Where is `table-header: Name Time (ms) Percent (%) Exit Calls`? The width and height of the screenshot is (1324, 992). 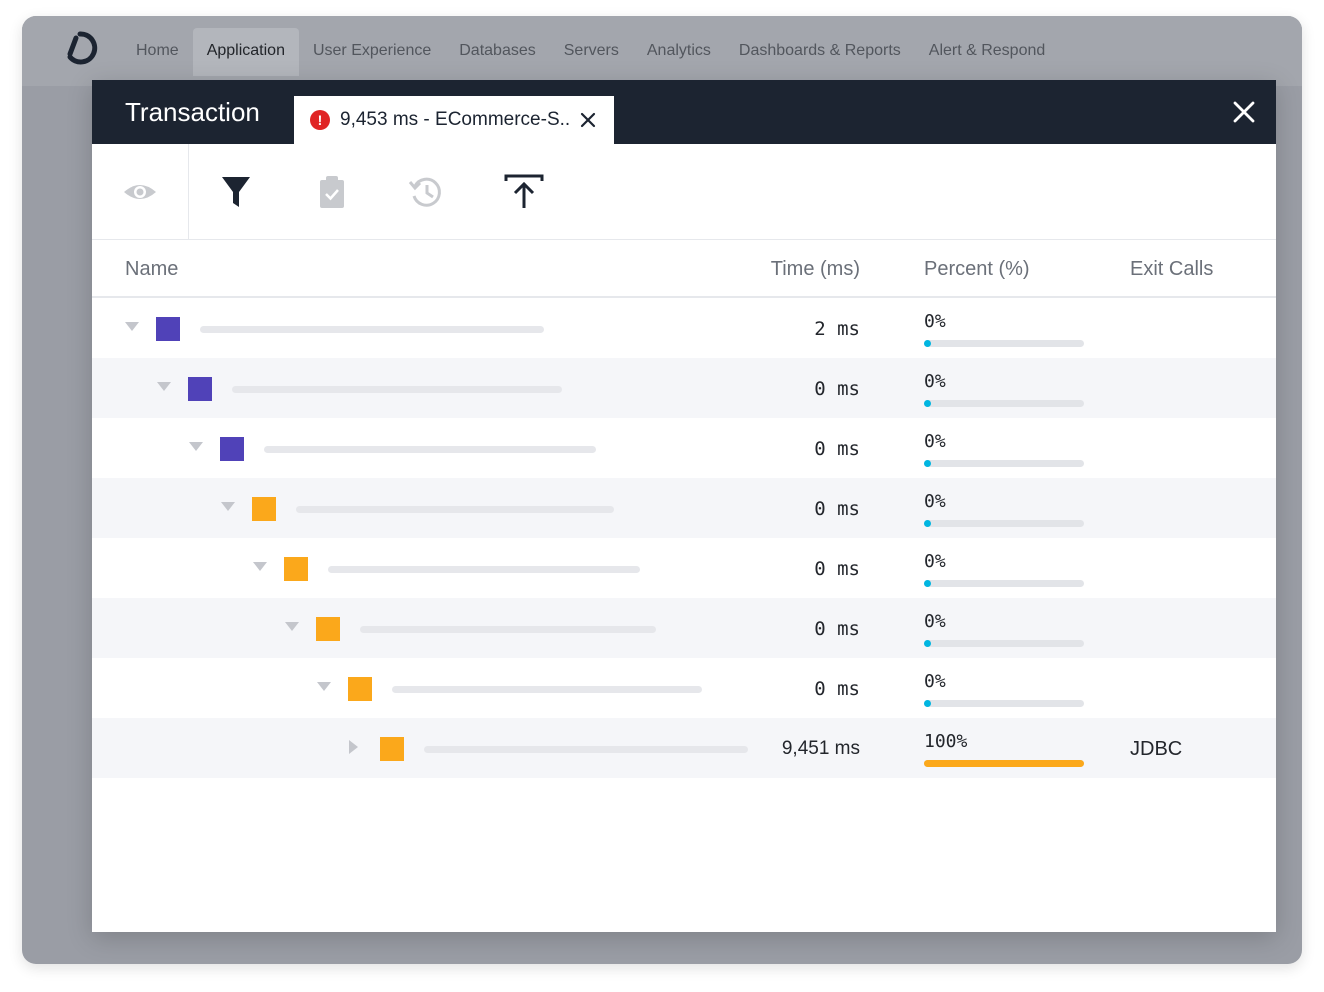
table-header: Name Time (ms) Percent (%) Exit Calls is located at coordinates (684, 269).